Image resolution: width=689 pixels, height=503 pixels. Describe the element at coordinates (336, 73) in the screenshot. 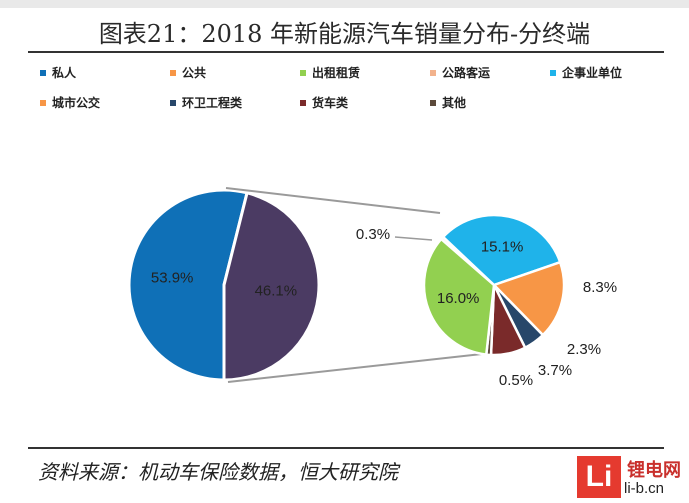

I see `legend-label: 出租租赁` at that location.